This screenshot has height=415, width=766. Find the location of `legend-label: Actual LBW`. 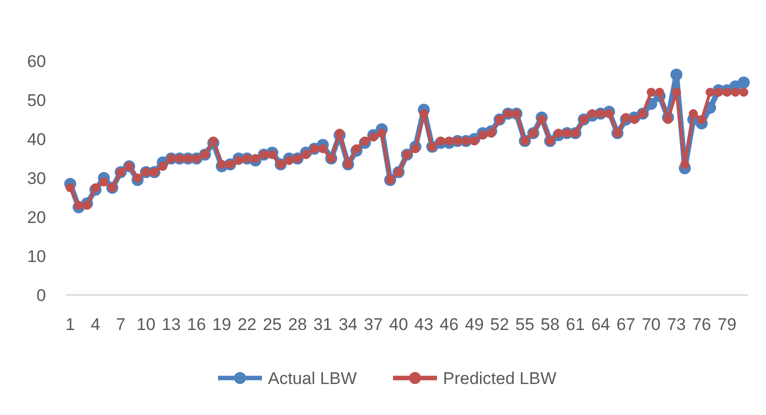

legend-label: Actual LBW is located at coordinates (312, 378).